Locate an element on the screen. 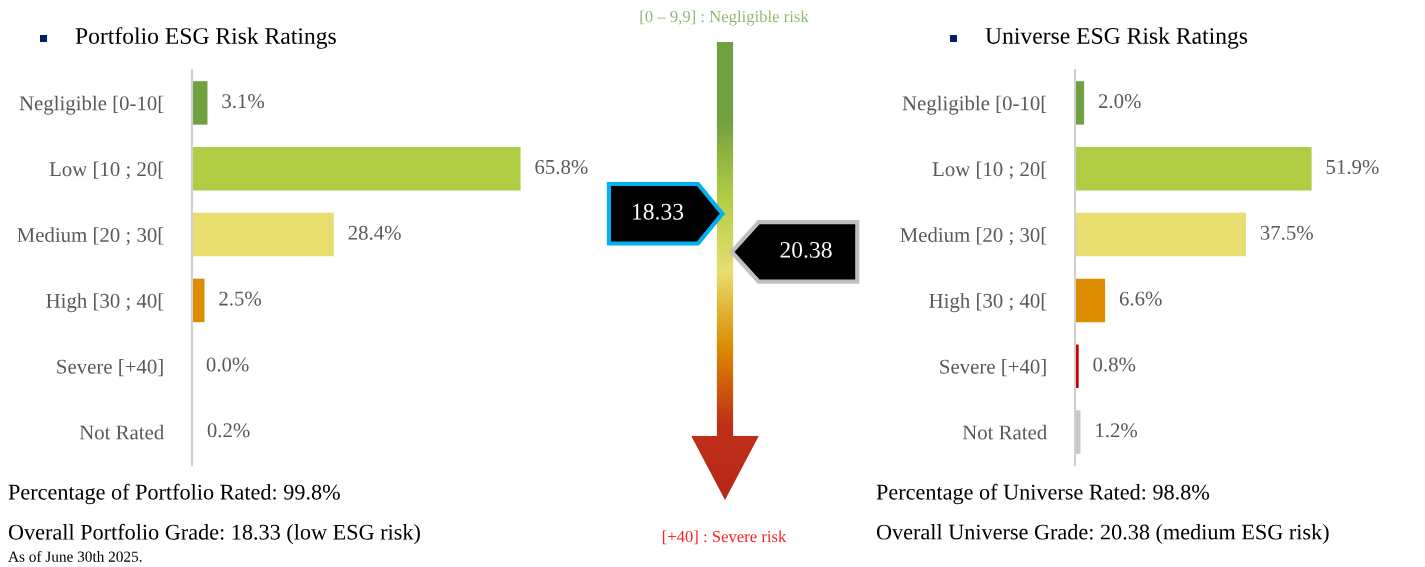 Image resolution: width=1425 pixels, height=567 pixels. data-label: 0.2% is located at coordinates (228, 430).